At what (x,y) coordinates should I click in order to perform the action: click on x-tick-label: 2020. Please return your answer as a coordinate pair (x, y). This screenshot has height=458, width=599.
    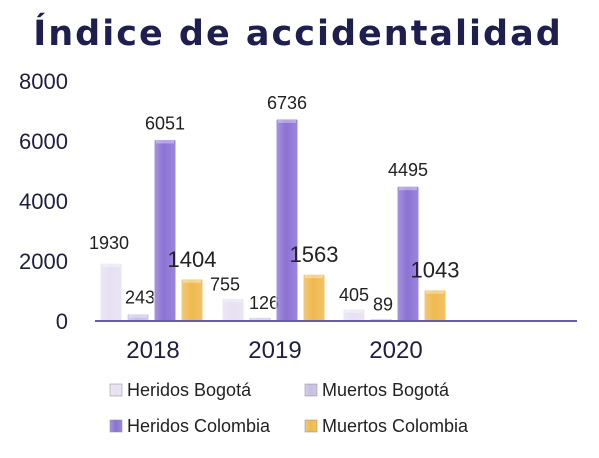
    Looking at the image, I should click on (395, 350).